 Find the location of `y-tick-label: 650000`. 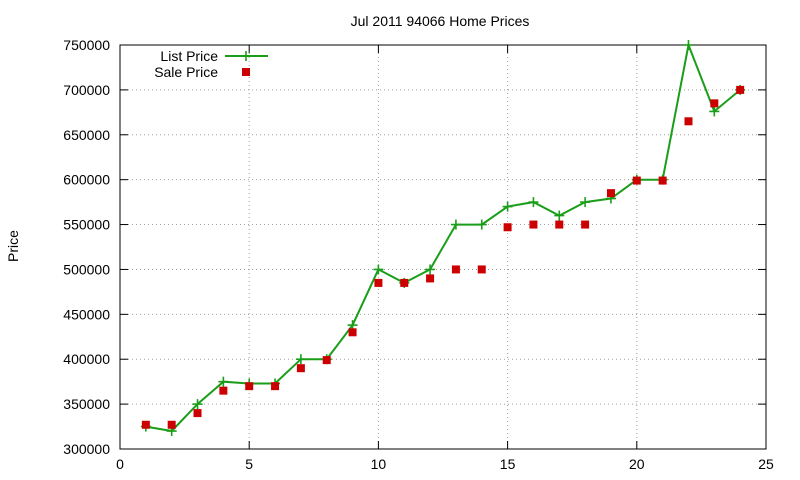

y-tick-label: 650000 is located at coordinates (86, 135).